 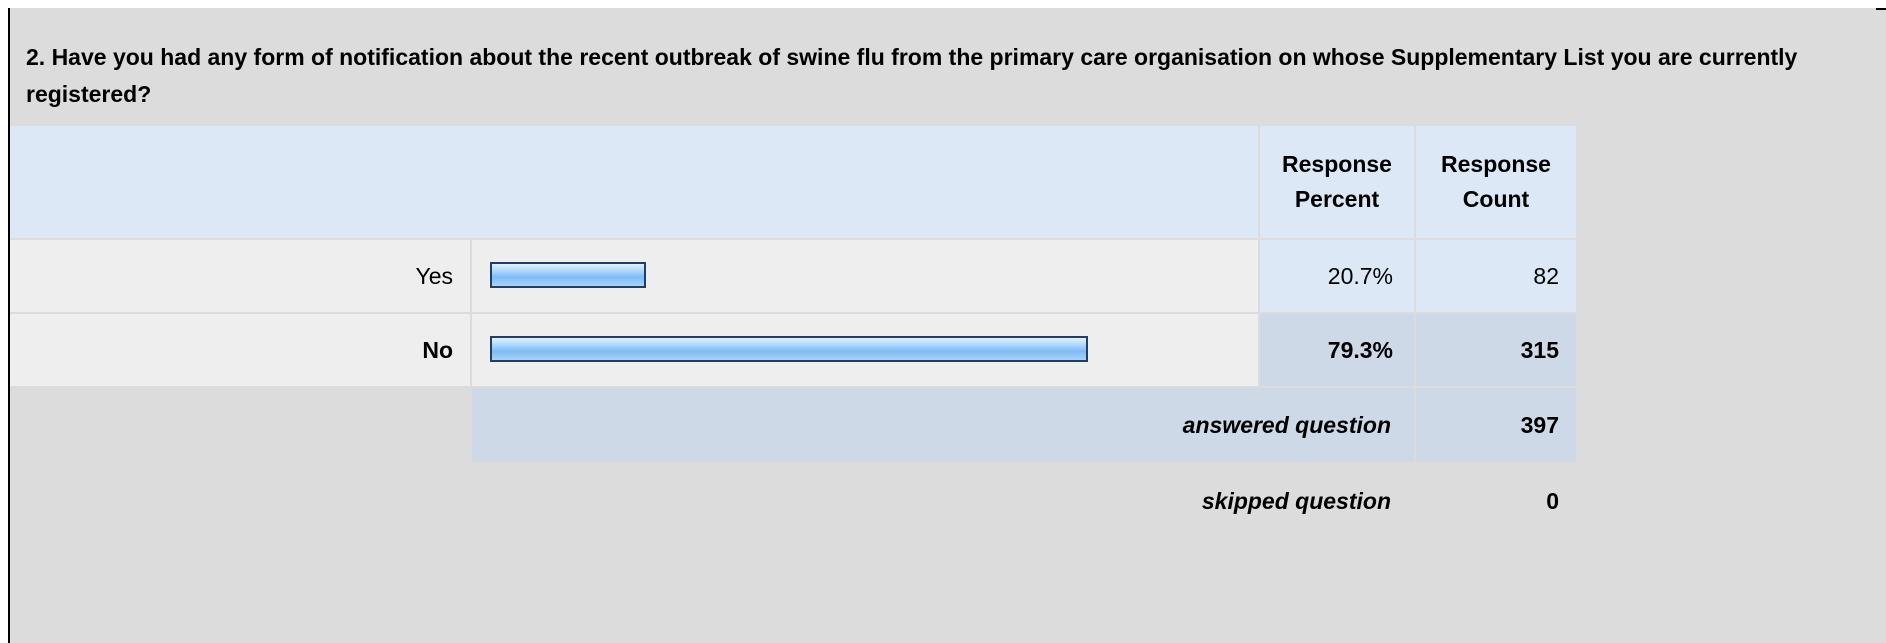 I want to click on header-response-count: Response Count, so click(x=1496, y=182).